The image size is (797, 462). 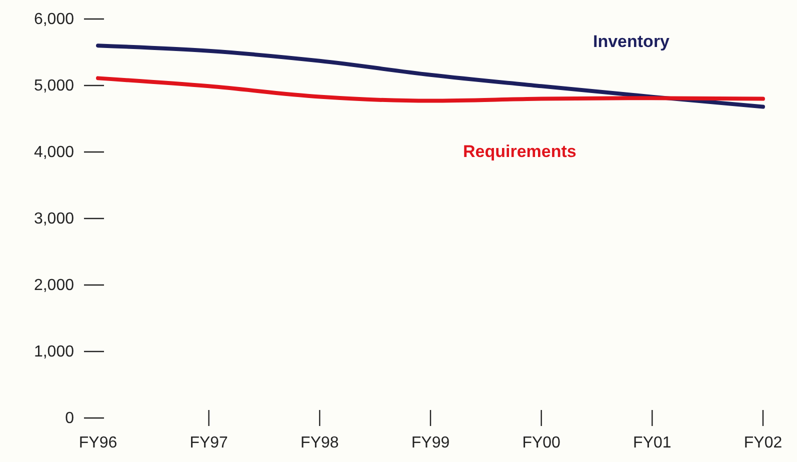 I want to click on y-tick-label: 3,000, so click(x=54, y=219).